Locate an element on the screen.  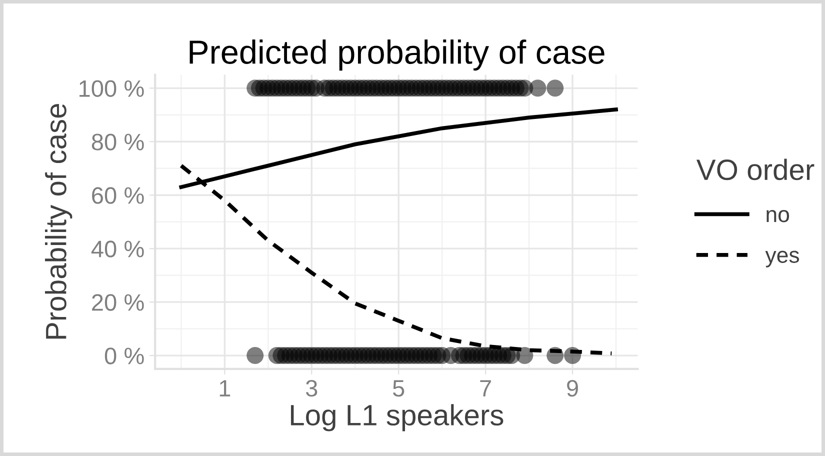
x-tick-label: 1 is located at coordinates (225, 388).